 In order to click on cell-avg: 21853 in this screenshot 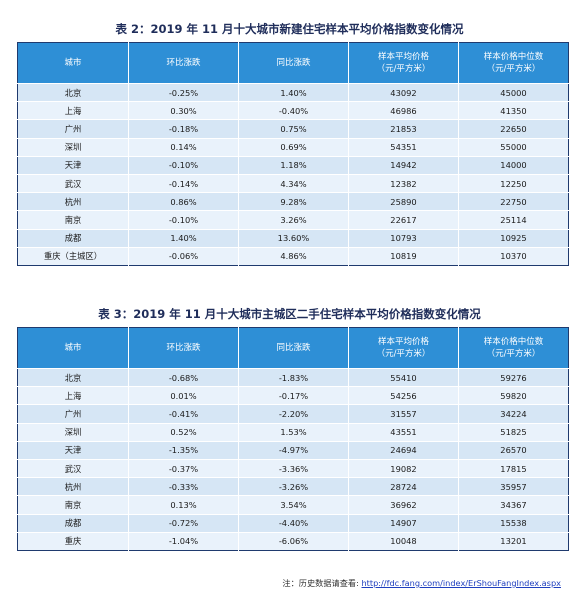, I will do `click(403, 129)`.